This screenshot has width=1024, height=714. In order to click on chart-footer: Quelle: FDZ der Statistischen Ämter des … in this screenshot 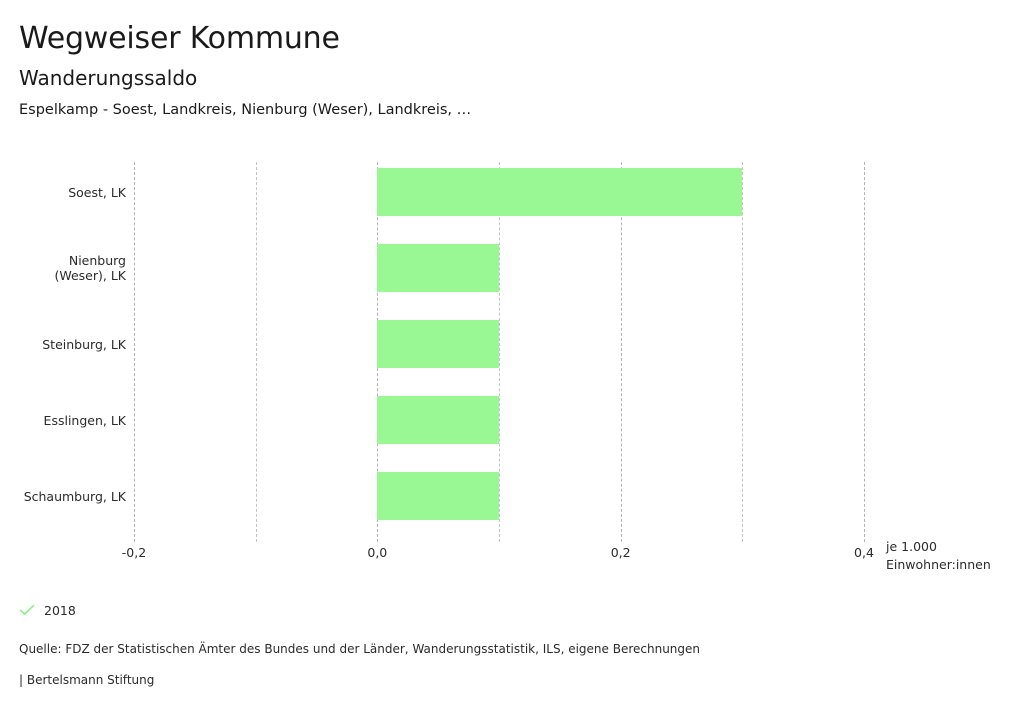, I will do `click(514, 664)`.